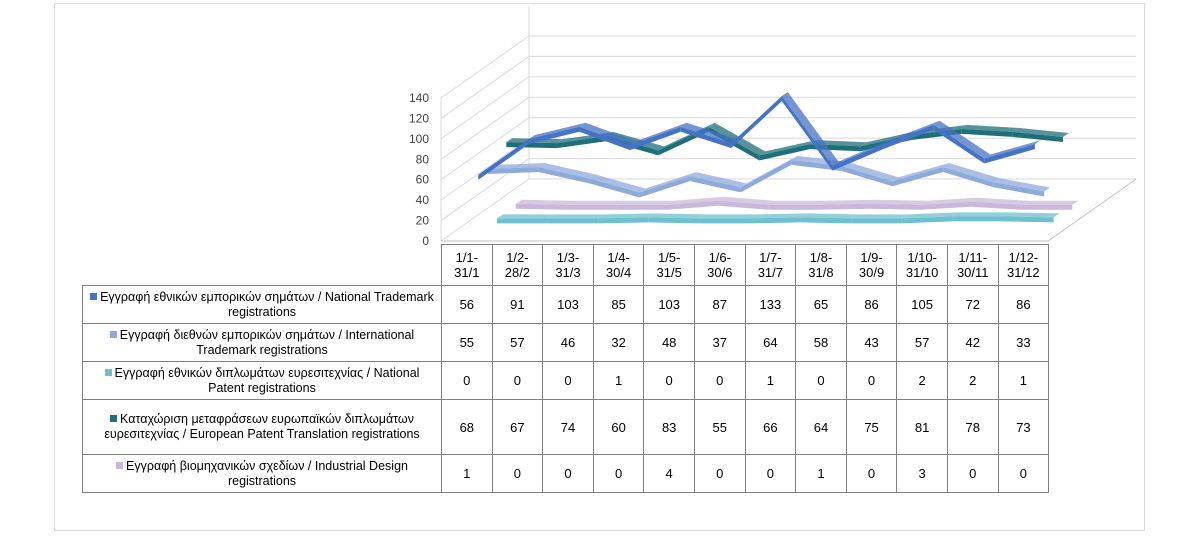 The width and height of the screenshot is (1200, 536). I want to click on data-label: 75, so click(871, 427).